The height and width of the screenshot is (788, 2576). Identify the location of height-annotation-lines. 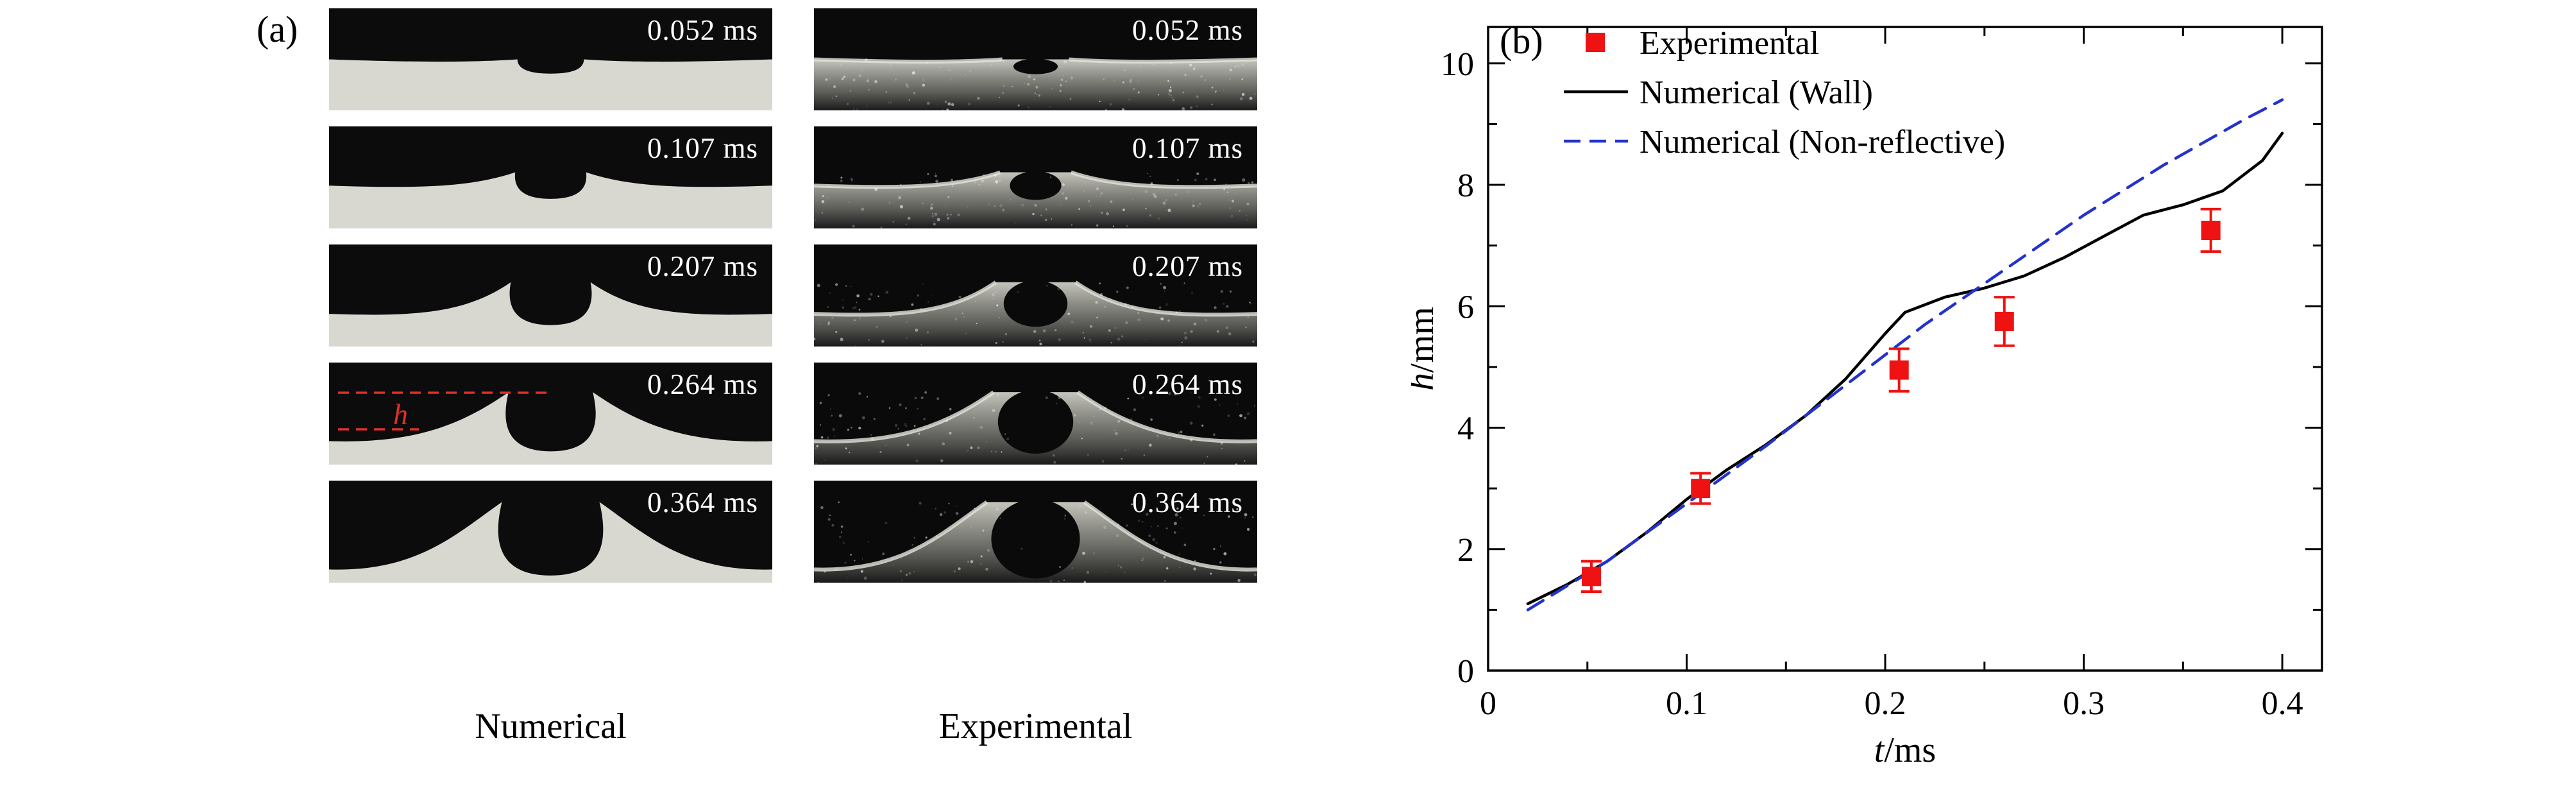
(444, 411).